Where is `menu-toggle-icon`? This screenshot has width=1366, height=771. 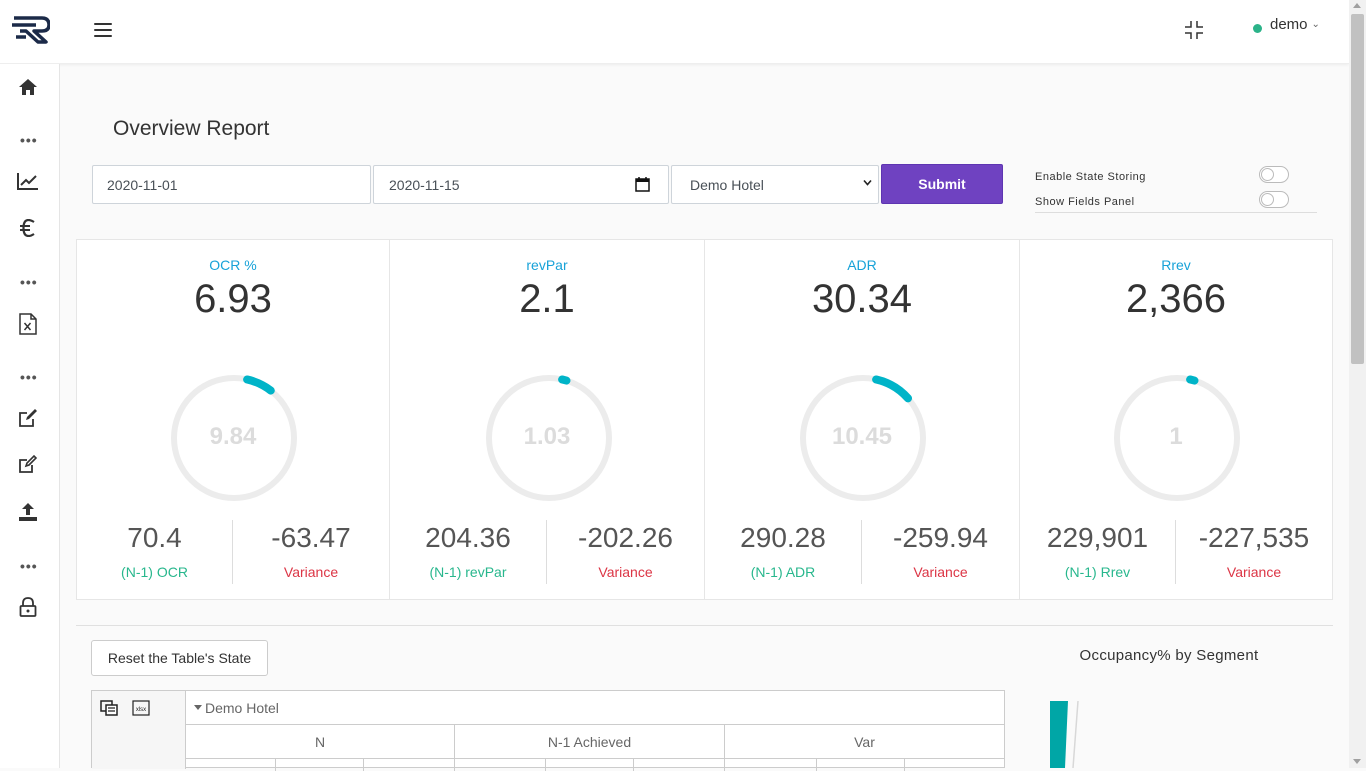 menu-toggle-icon is located at coordinates (103, 31).